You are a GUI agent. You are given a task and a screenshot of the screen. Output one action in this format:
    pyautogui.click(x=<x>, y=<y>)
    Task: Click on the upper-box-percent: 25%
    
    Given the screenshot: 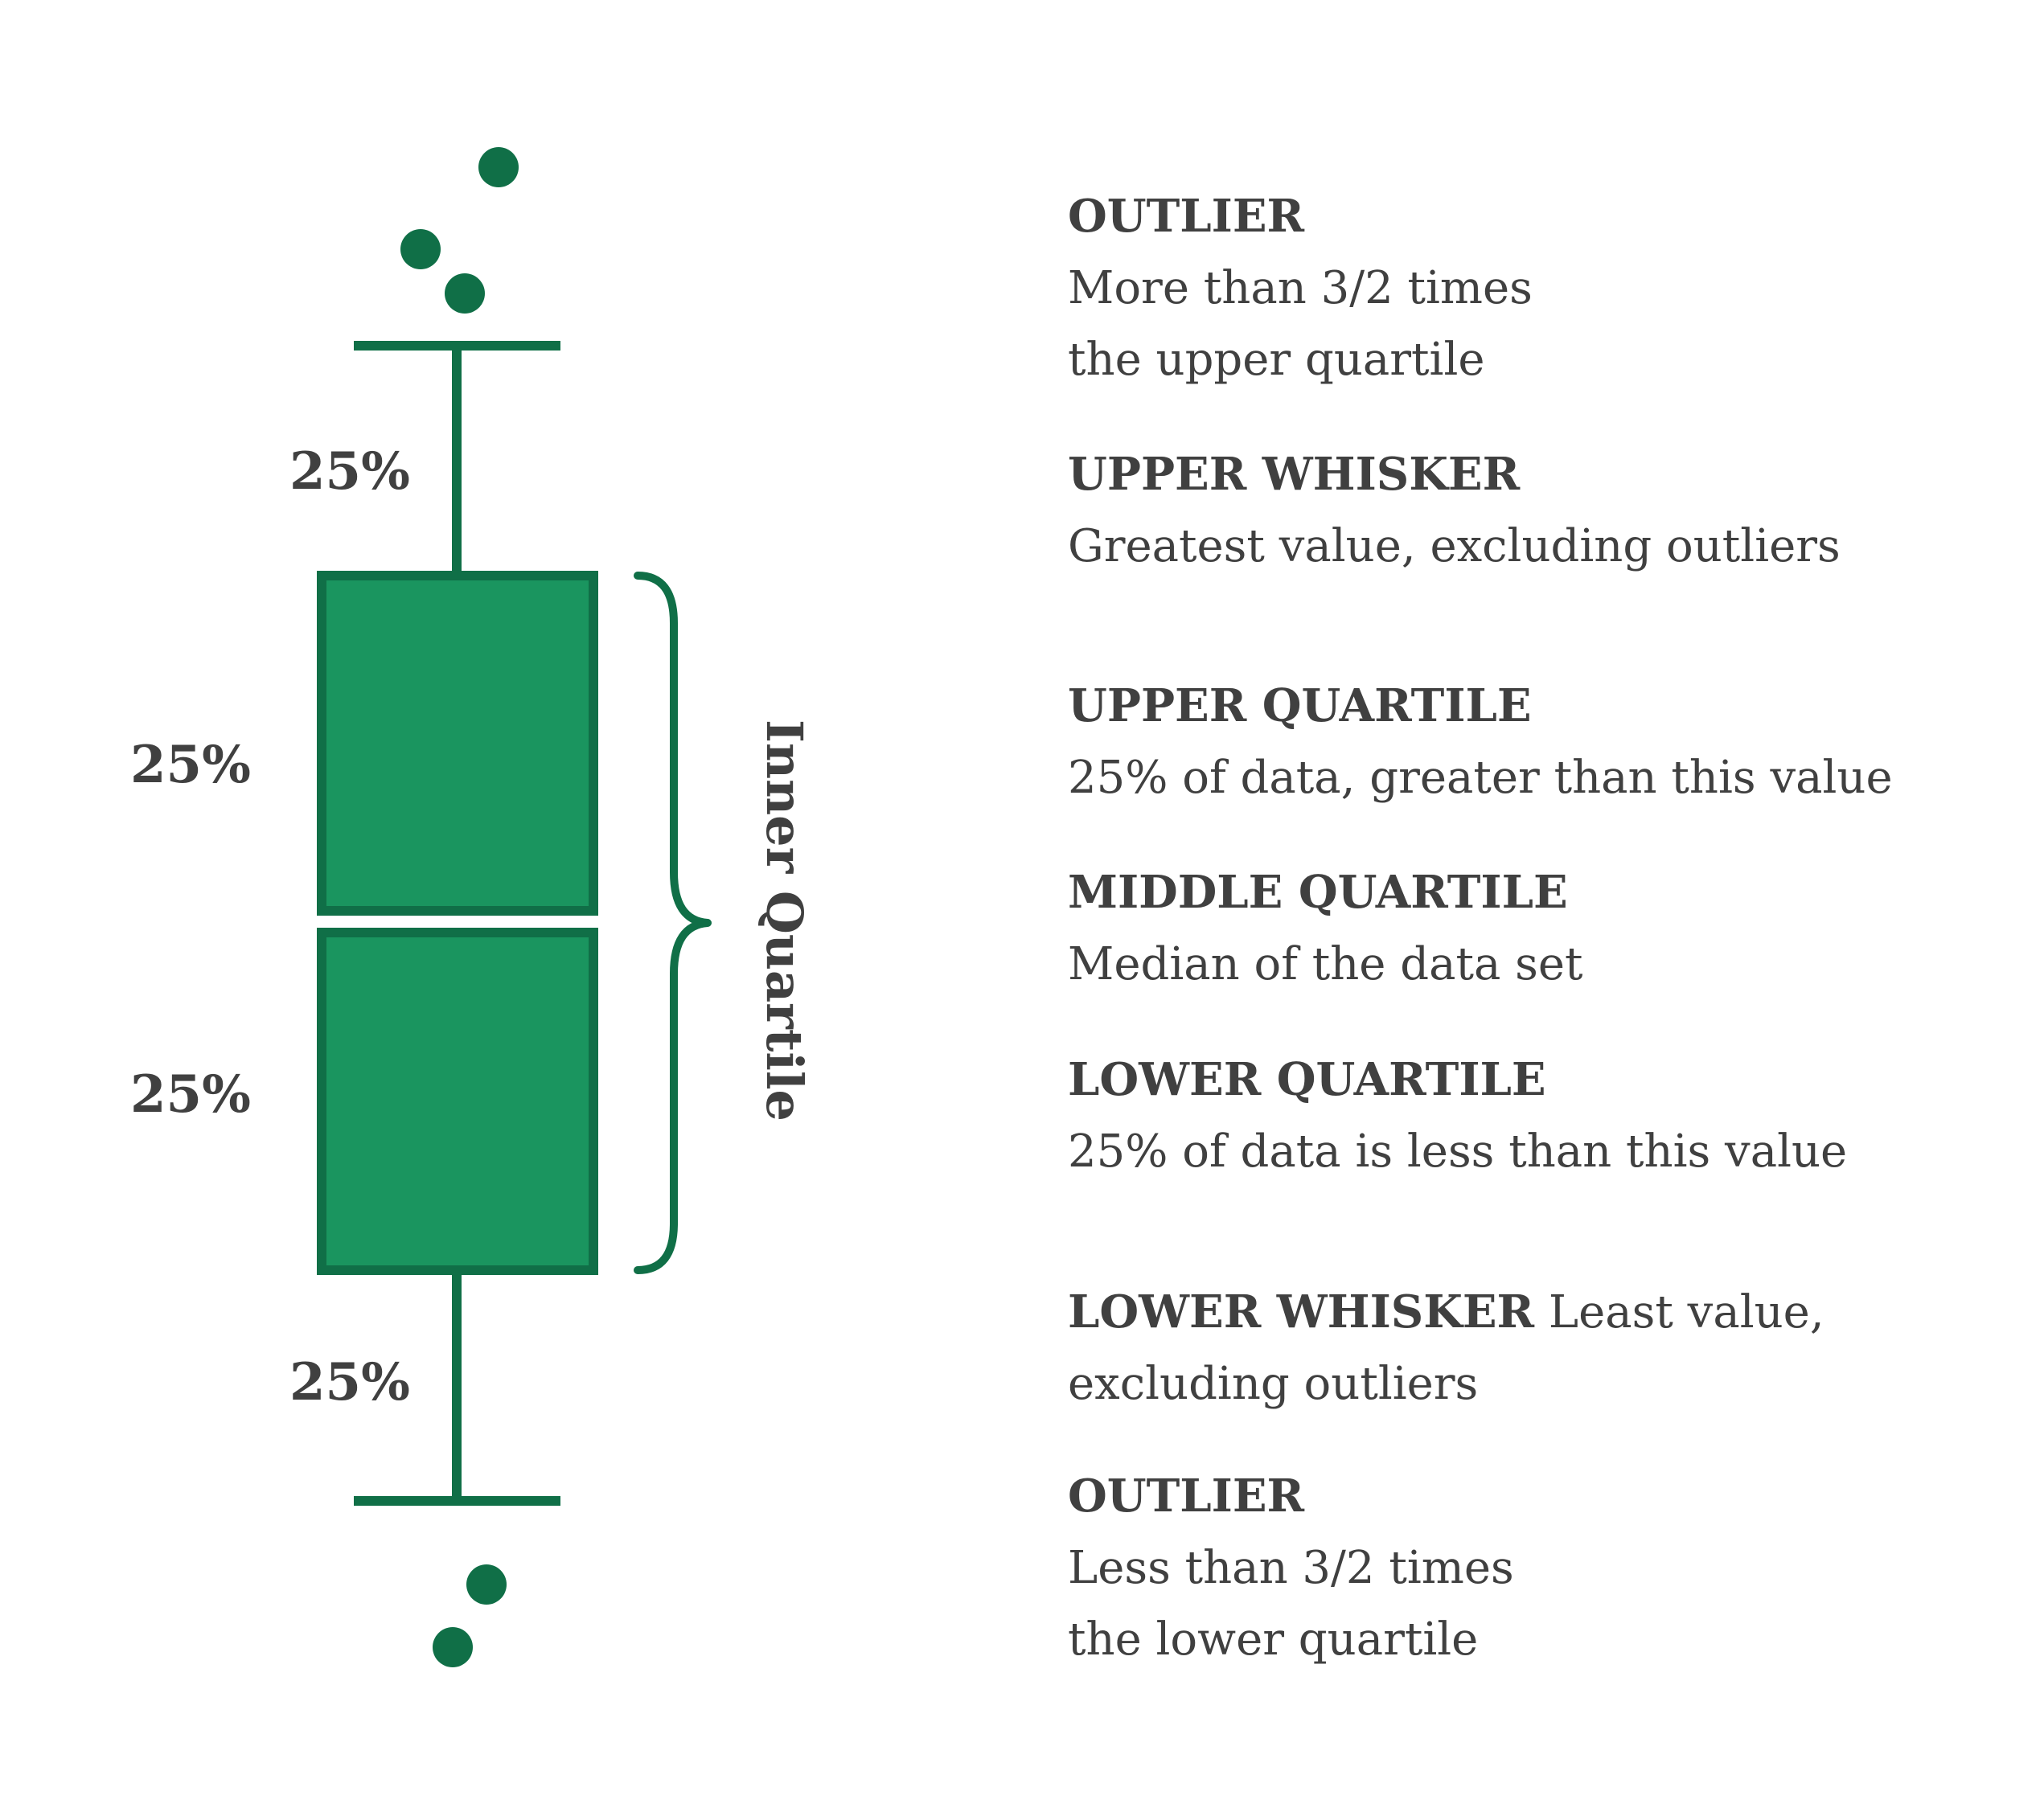 What is the action you would take?
    pyautogui.click(x=190, y=765)
    